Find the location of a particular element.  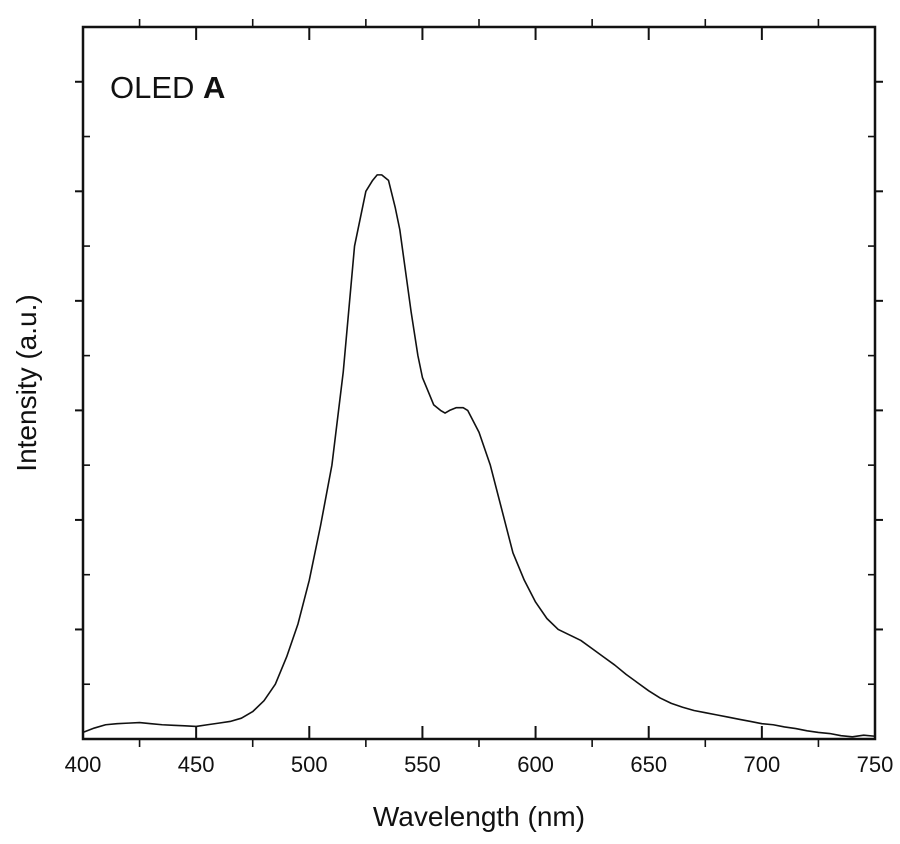

x-tick-label: 700 is located at coordinates (761, 764).